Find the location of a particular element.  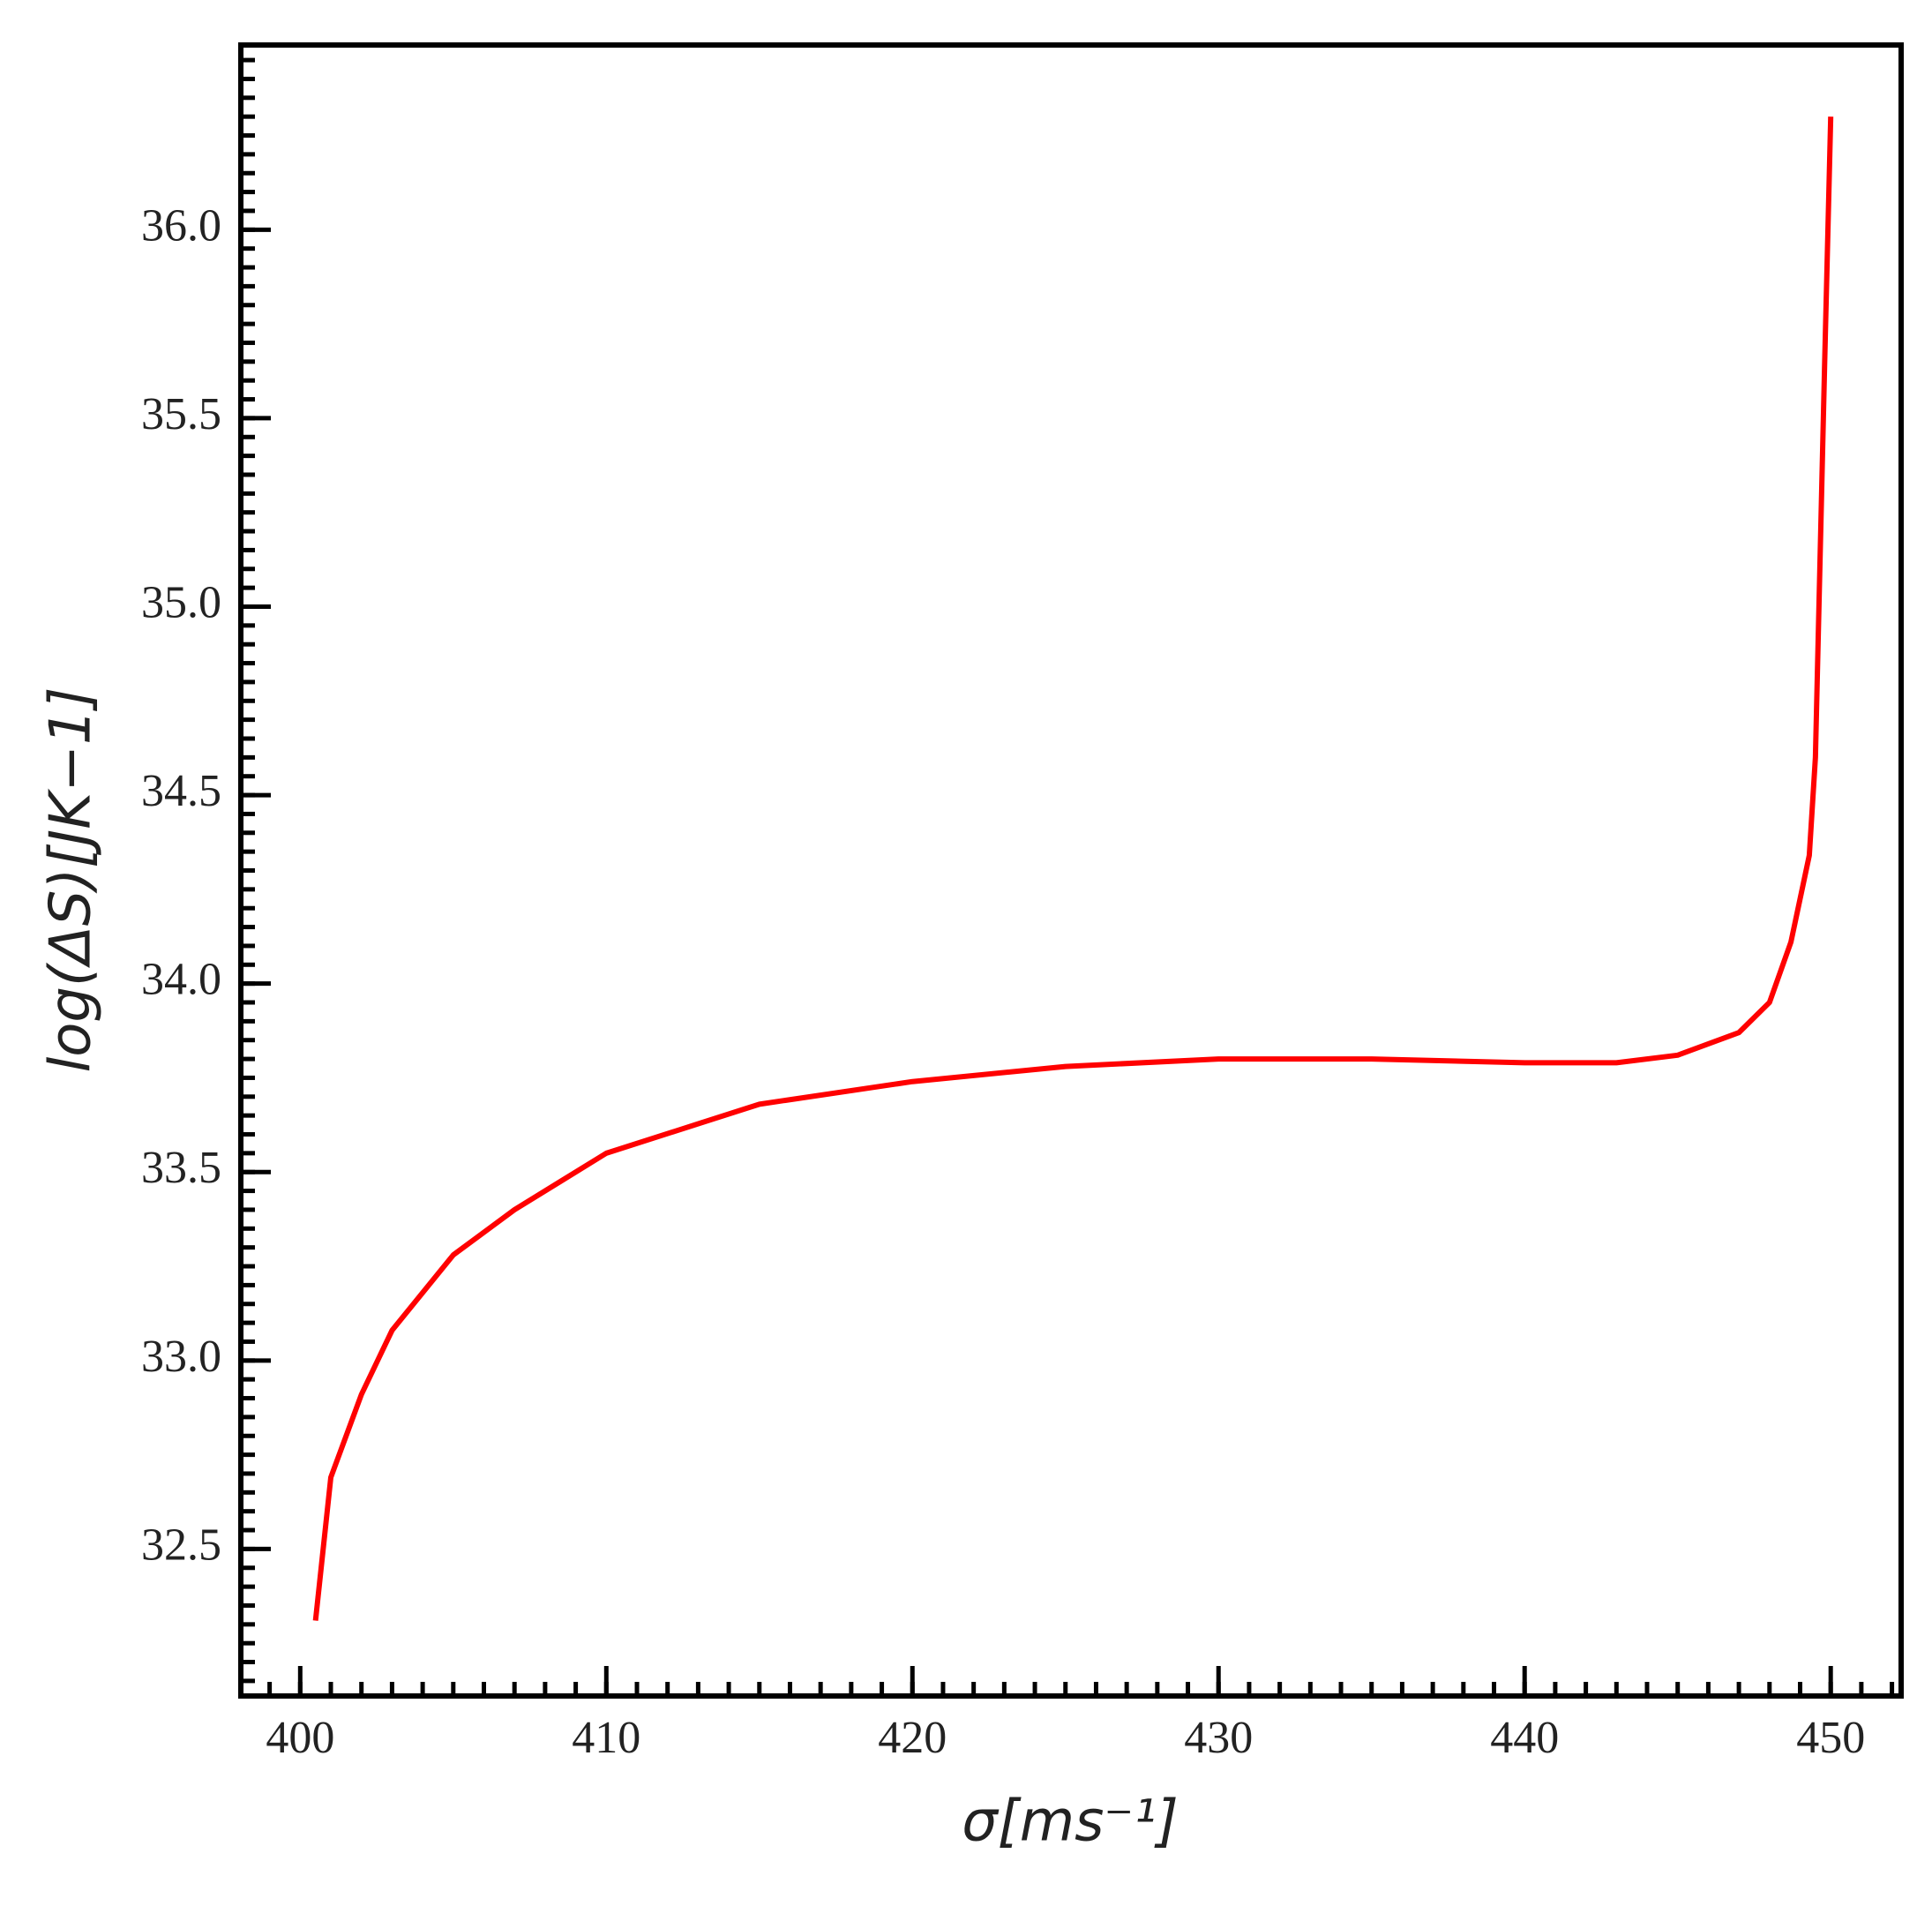

x-tick-label: 450 is located at coordinates (1830, 1738).